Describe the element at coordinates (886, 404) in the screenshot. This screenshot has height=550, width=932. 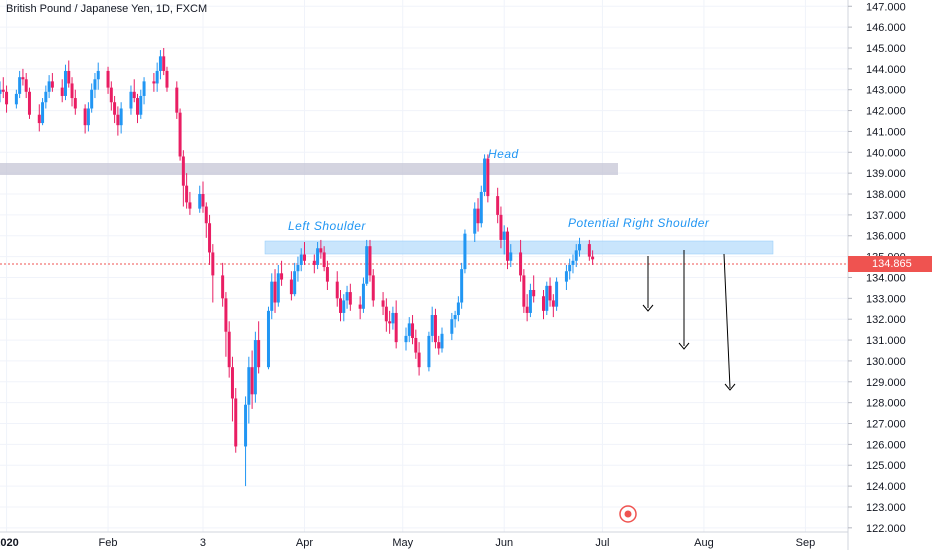
I see `y-tick-label: 128.000` at that location.